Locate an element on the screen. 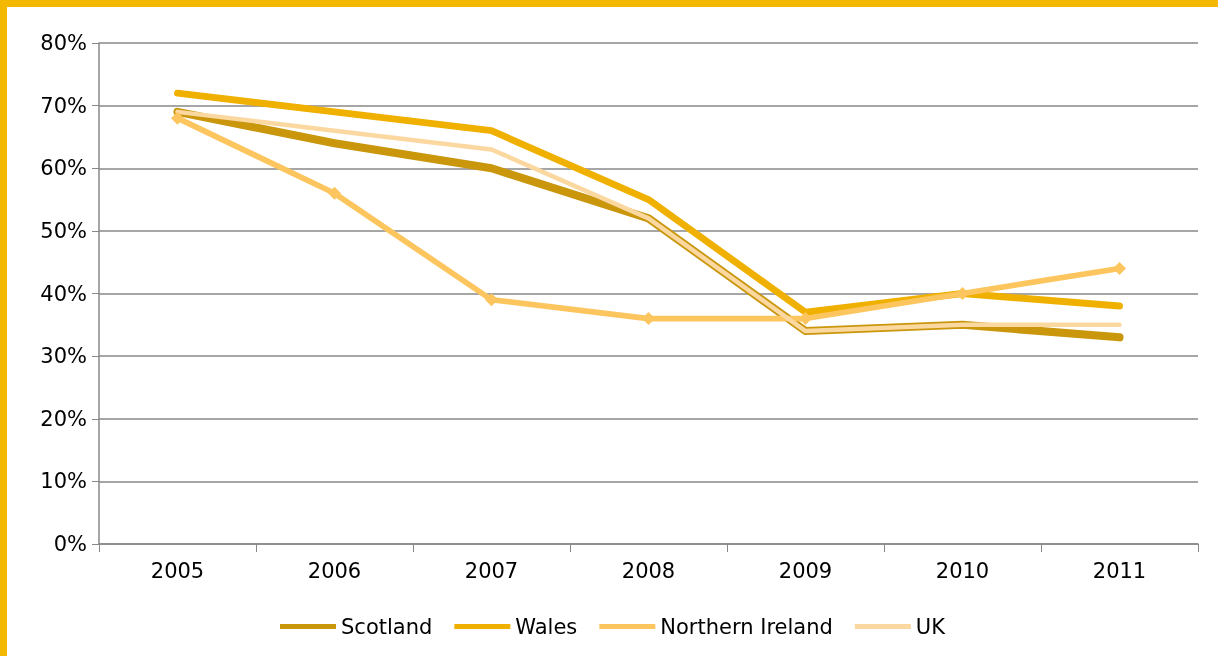  x-tick-label: 2008 is located at coordinates (648, 570).